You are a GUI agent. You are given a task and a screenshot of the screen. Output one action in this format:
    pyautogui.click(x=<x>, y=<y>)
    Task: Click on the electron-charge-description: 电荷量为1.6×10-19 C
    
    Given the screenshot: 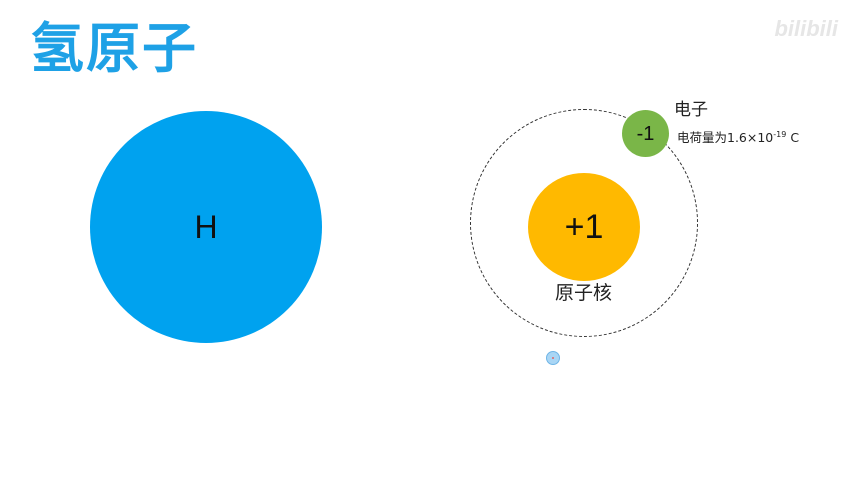 What is the action you would take?
    pyautogui.click(x=738, y=138)
    